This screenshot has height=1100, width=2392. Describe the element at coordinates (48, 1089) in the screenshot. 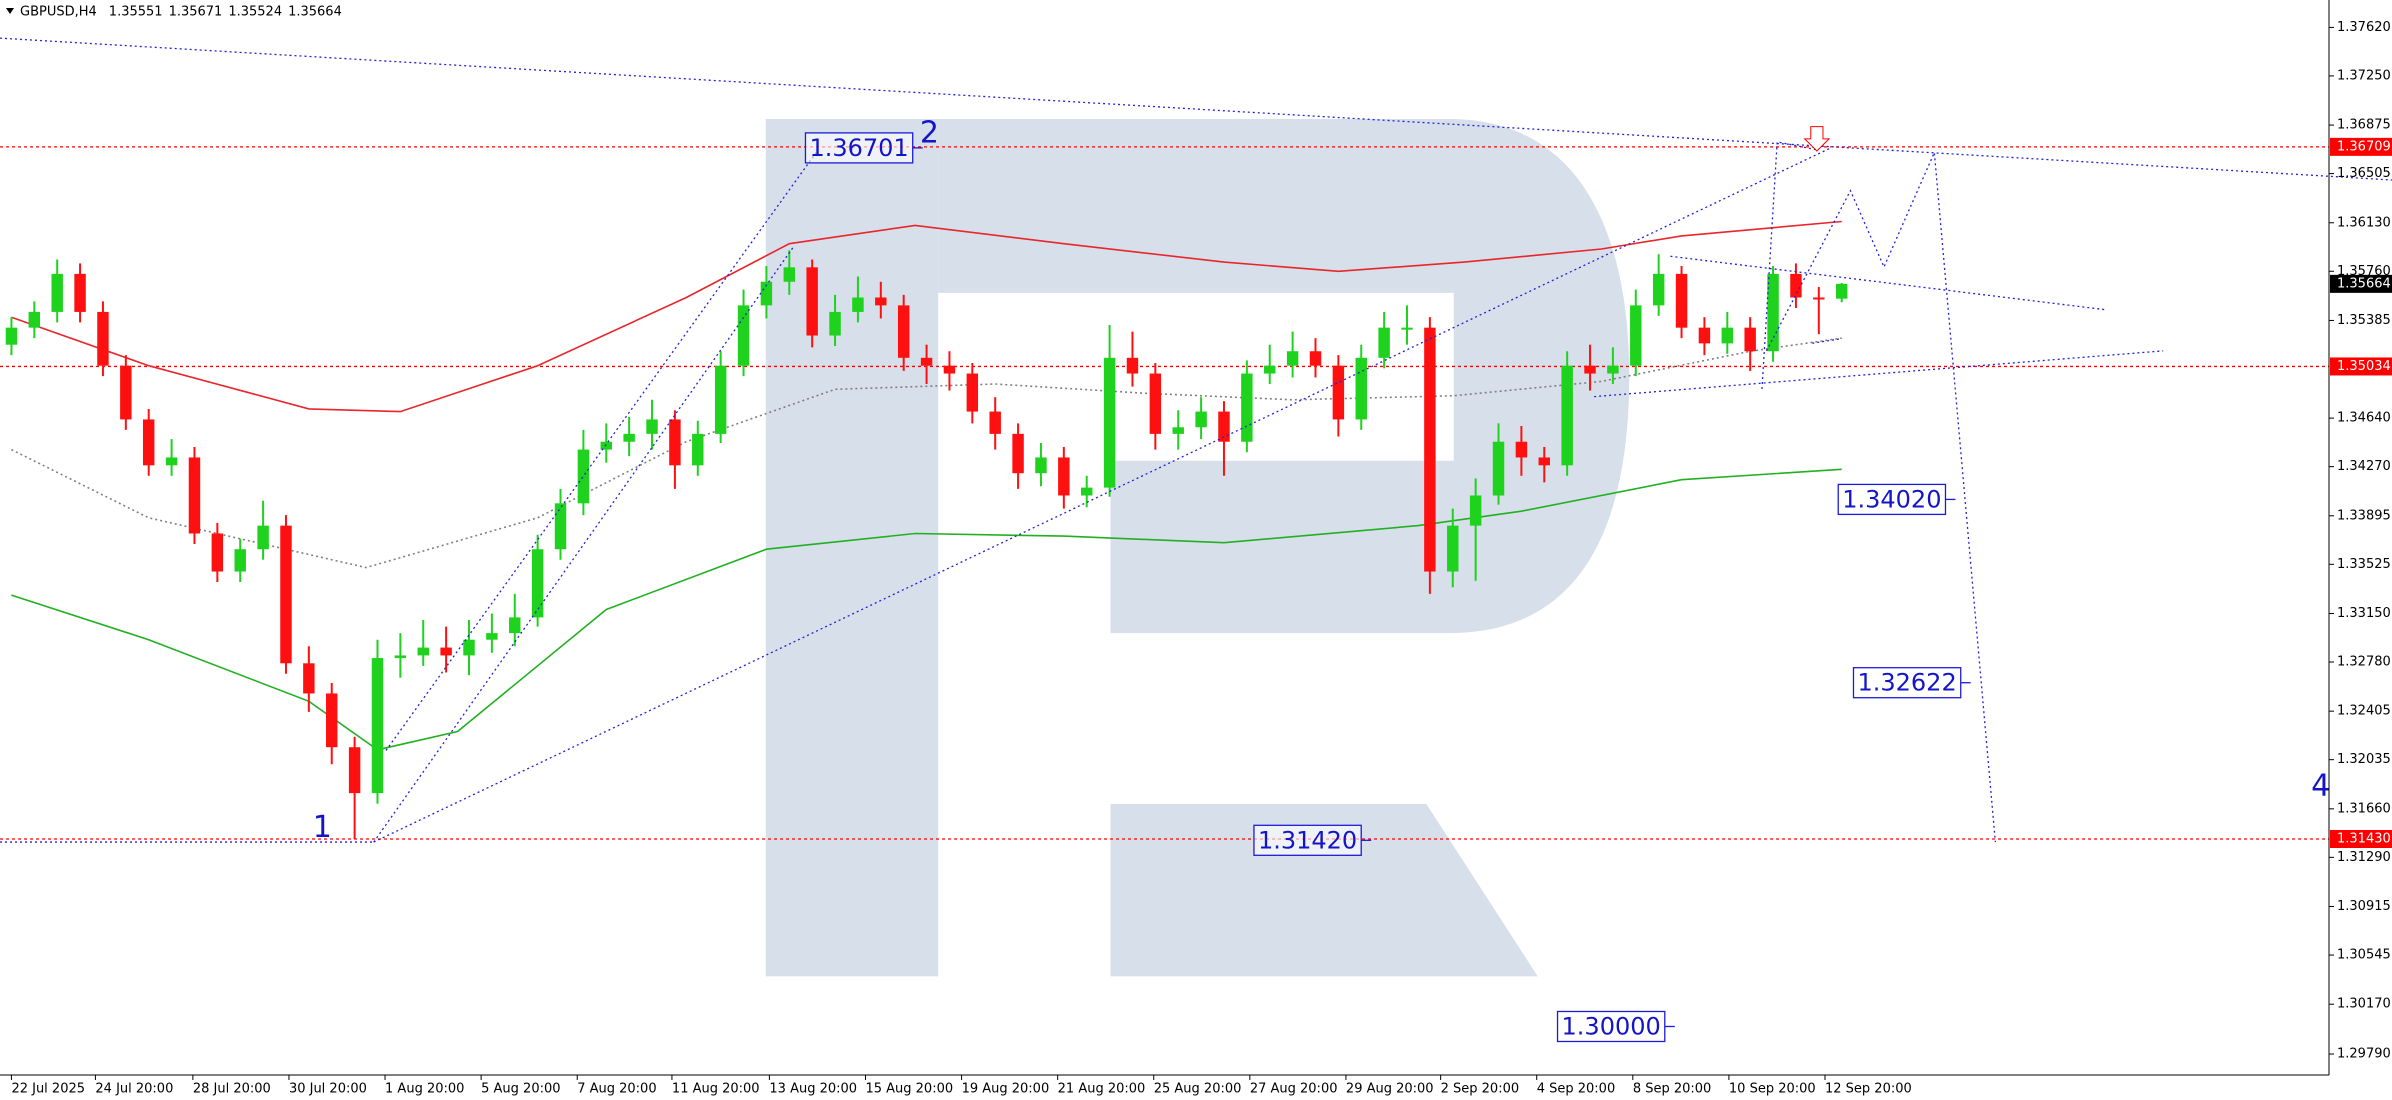

I see `x-tick-label: 22 Jul 2025` at that location.